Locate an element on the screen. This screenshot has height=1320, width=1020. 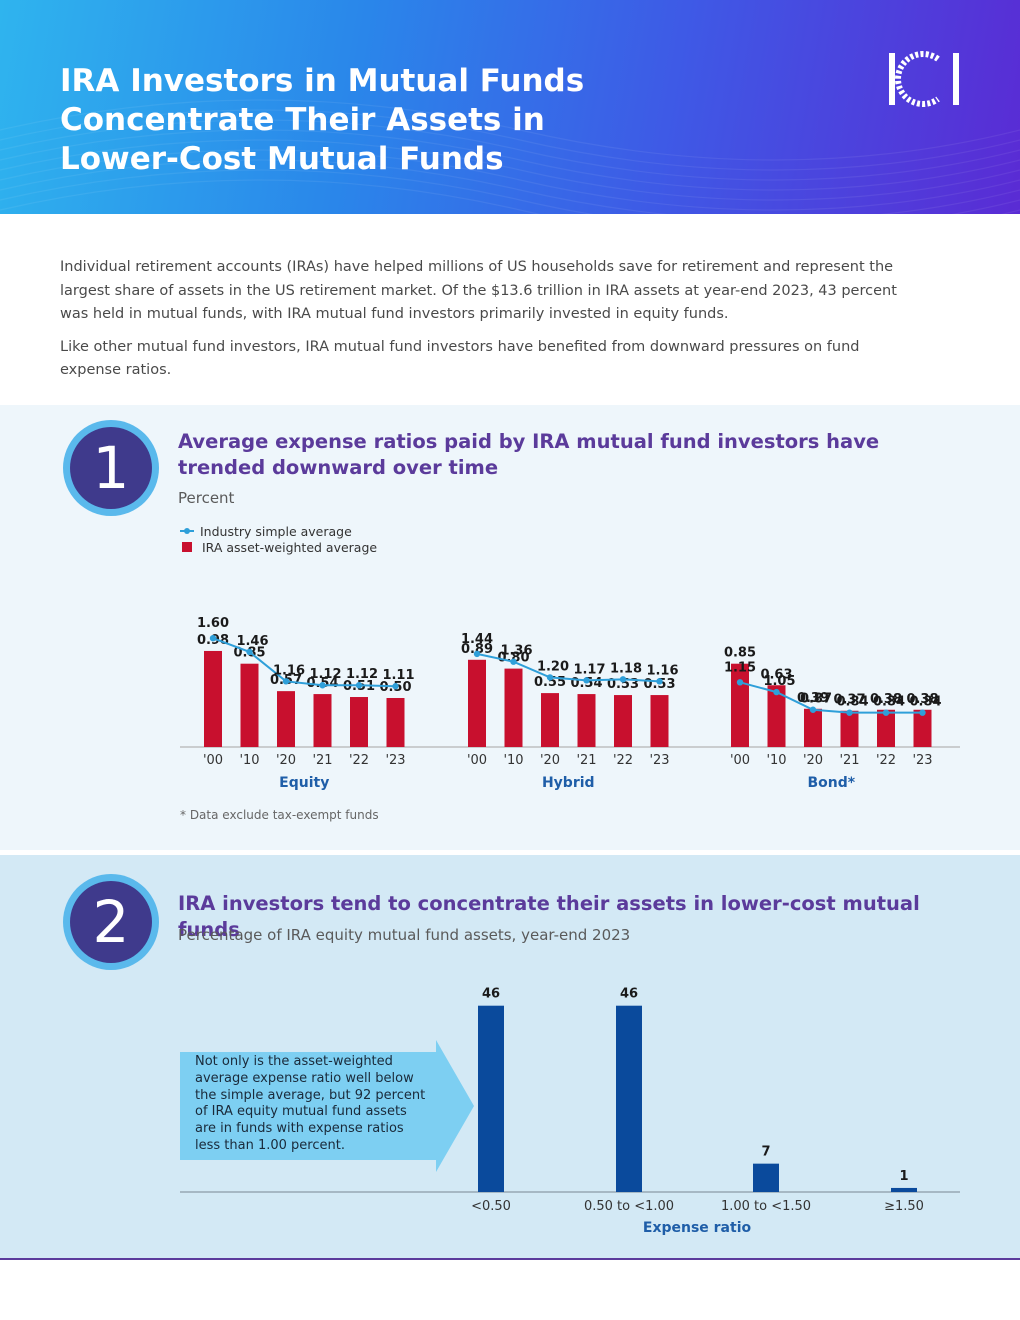
bar-label-expense-1: 46 is located at coordinates (629, 994).